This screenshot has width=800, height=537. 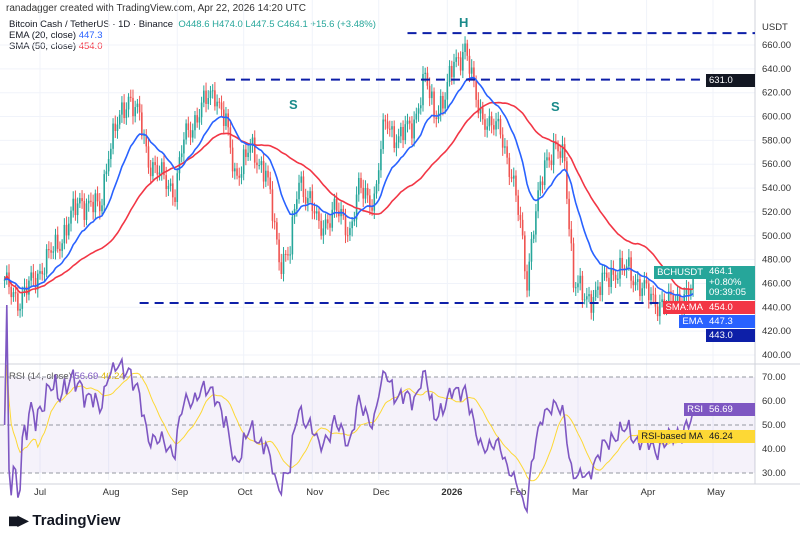 What do you see at coordinates (730, 283) in the screenshot?
I see `price-tag: 464.1 +0.80% 09:39:05` at bounding box center [730, 283].